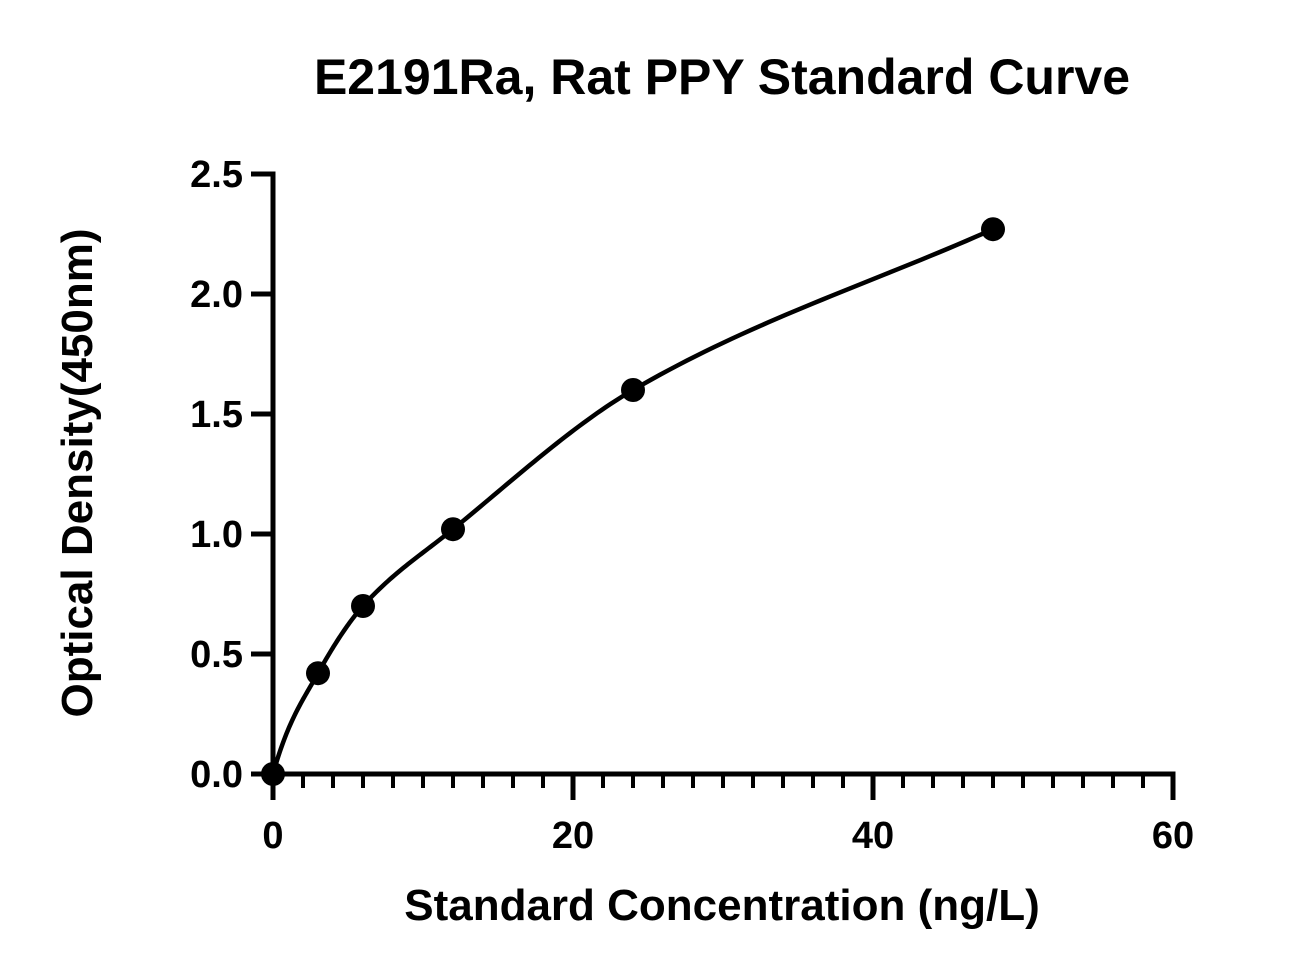  I want to click on y-tick-label: 0.5, so click(216, 655).